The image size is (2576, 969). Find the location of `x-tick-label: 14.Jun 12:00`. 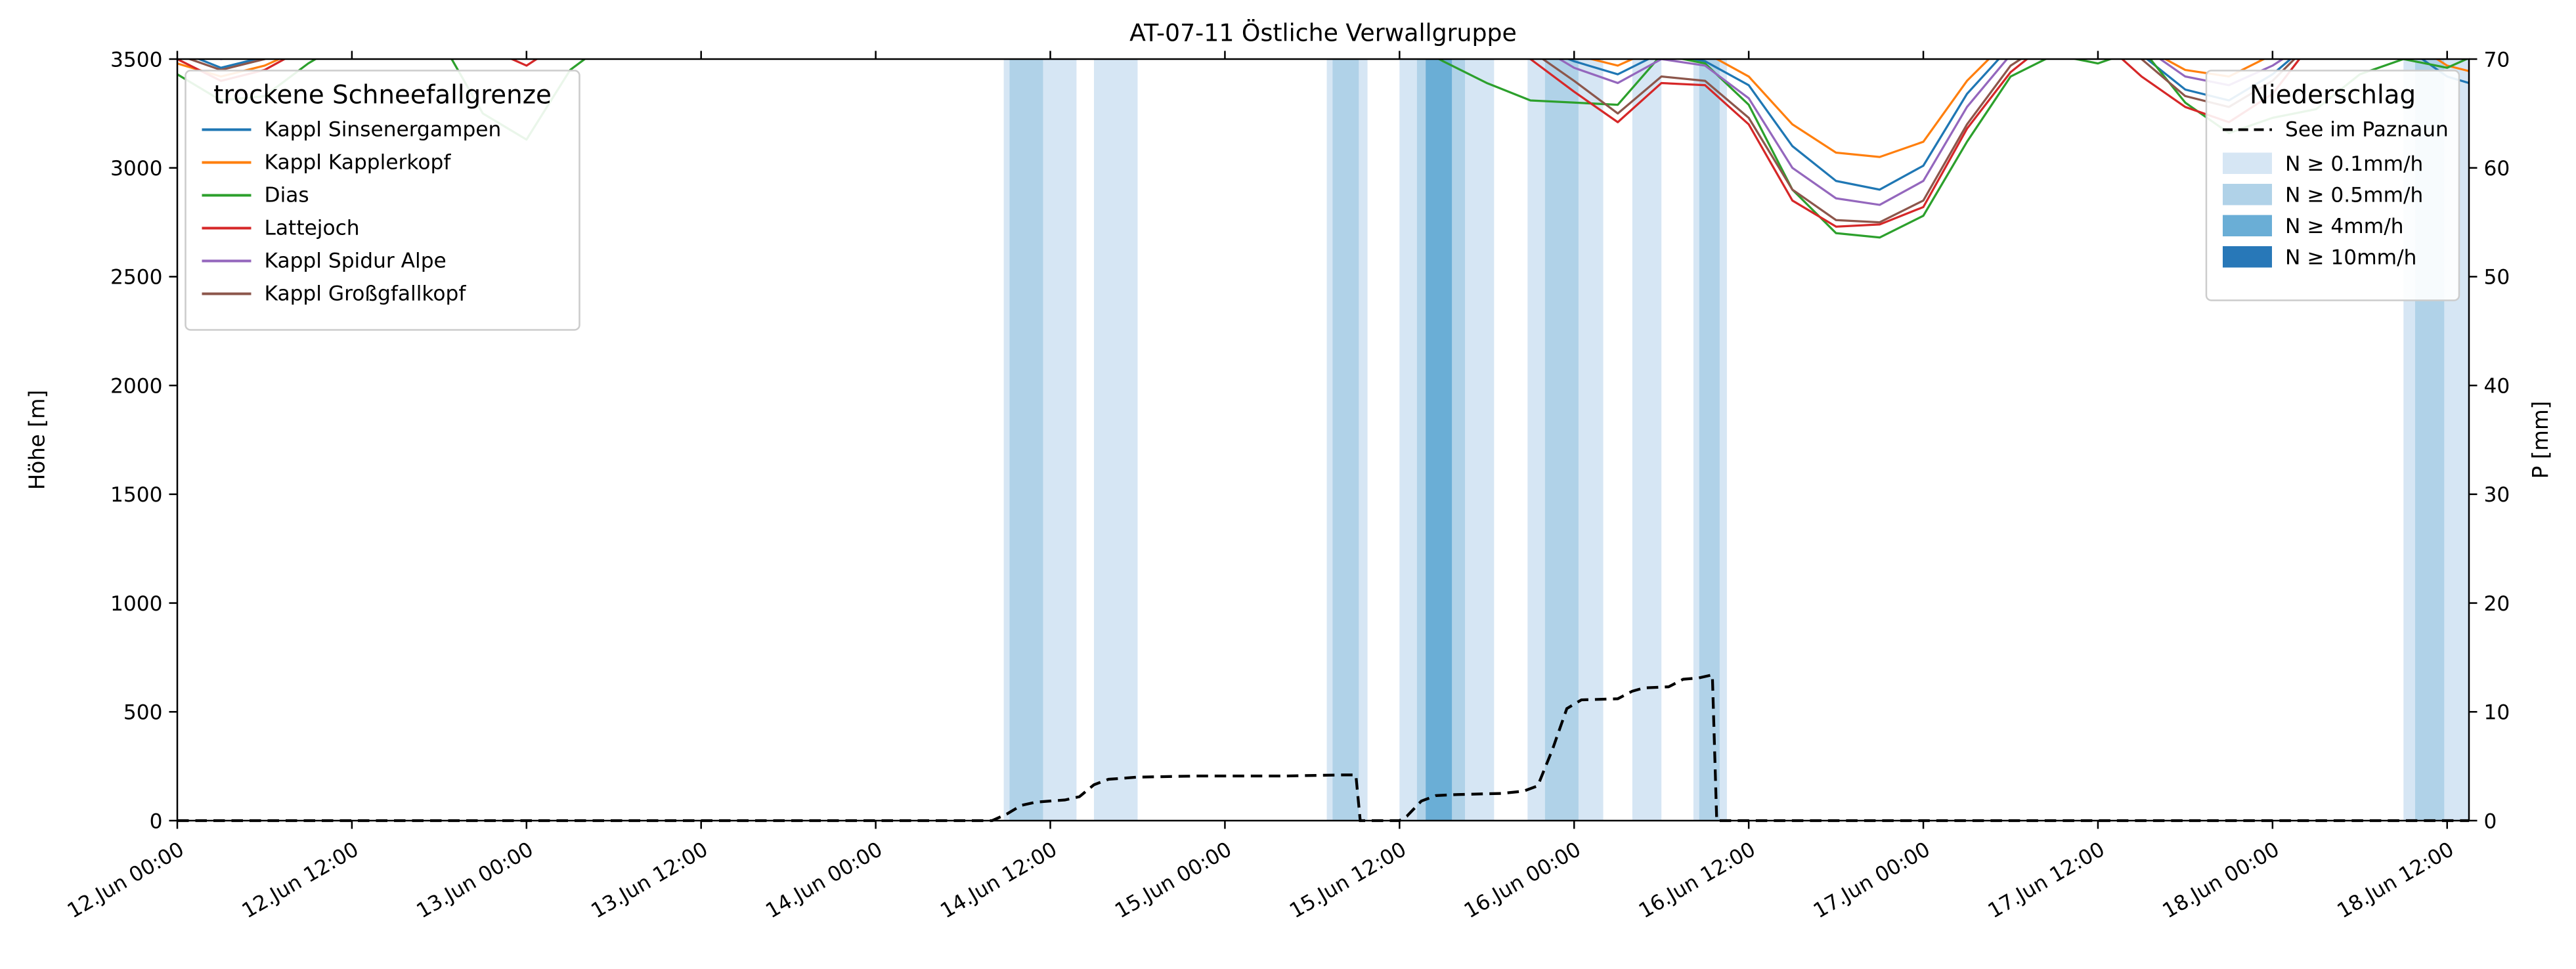

x-tick-label: 14.Jun 12:00 is located at coordinates (998, 880).